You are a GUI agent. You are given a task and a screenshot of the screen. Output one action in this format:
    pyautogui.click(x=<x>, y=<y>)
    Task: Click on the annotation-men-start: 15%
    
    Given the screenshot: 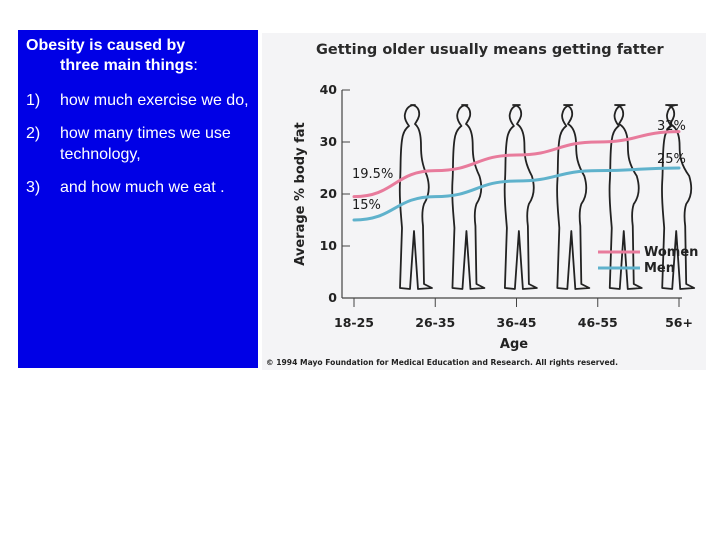 What is the action you would take?
    pyautogui.click(x=366, y=205)
    